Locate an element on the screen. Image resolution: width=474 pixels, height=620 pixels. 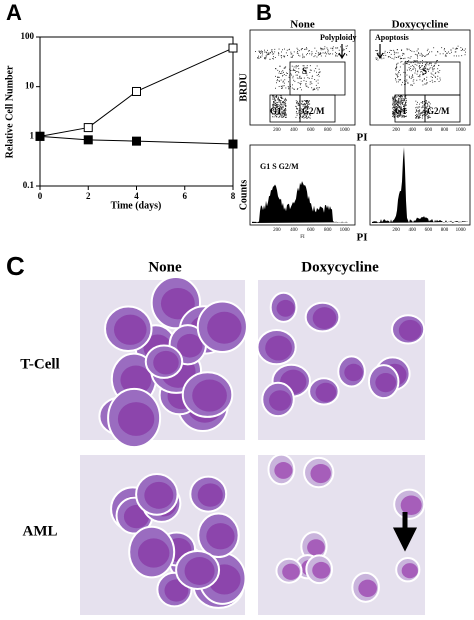
tick-label: 800 is located at coordinates (328, 230).